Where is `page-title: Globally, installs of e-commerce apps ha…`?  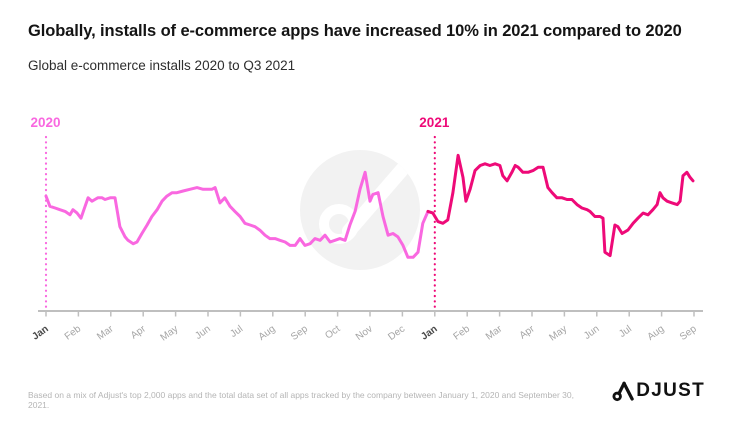 page-title: Globally, installs of e-commerce apps ha… is located at coordinates (355, 31).